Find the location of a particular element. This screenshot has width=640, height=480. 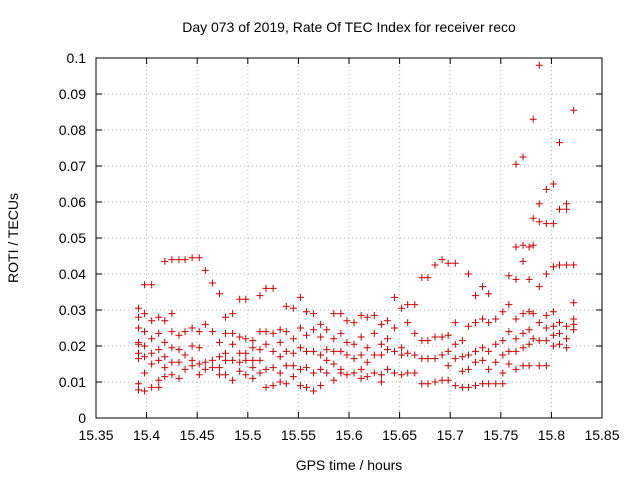

x-tick-label: 15.65 is located at coordinates (399, 435).